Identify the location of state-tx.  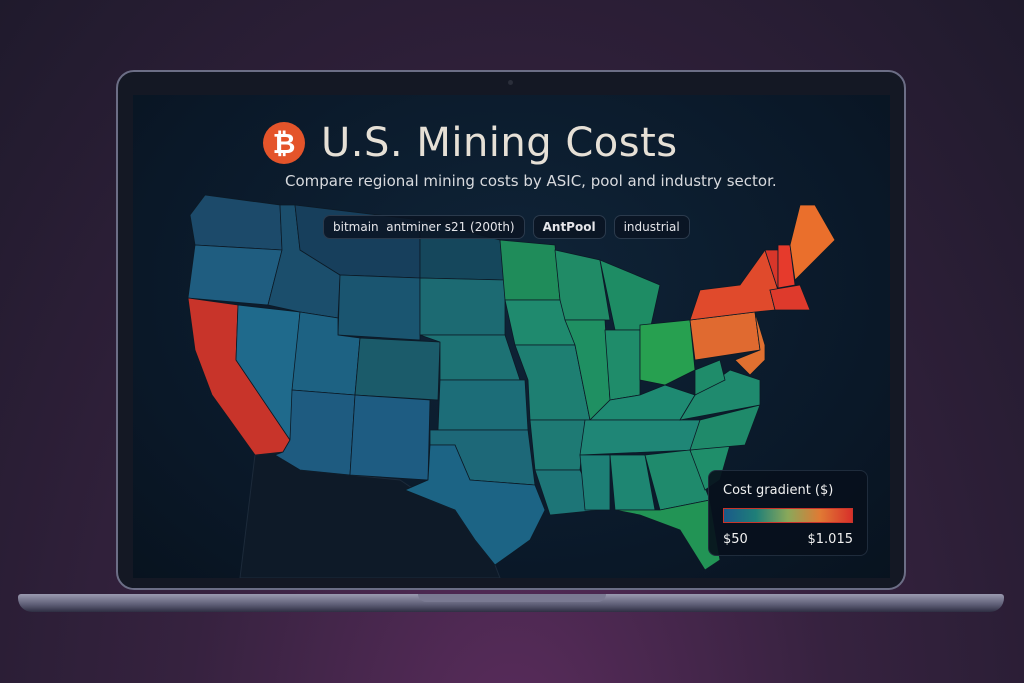
(474, 505).